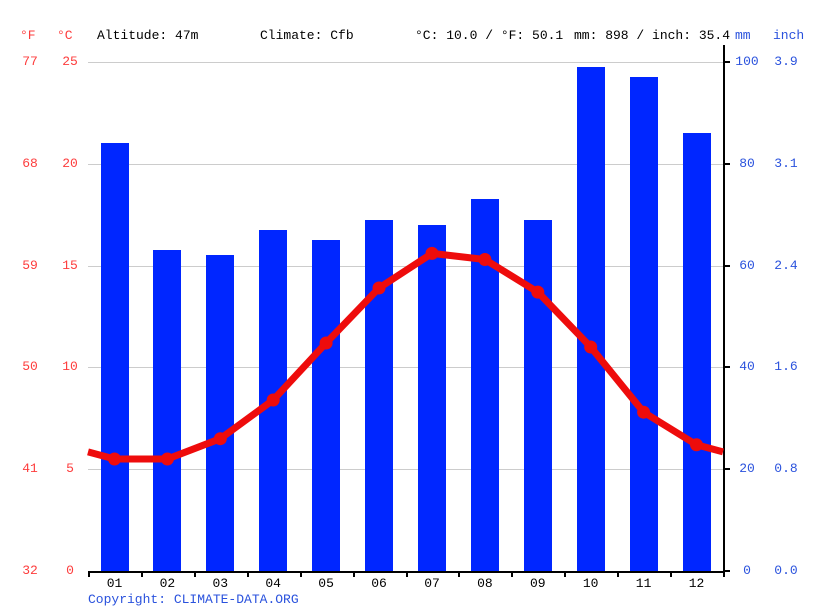 The width and height of the screenshot is (815, 611). What do you see at coordinates (30, 469) in the screenshot?
I see `left-axis-f-label: 41` at bounding box center [30, 469].